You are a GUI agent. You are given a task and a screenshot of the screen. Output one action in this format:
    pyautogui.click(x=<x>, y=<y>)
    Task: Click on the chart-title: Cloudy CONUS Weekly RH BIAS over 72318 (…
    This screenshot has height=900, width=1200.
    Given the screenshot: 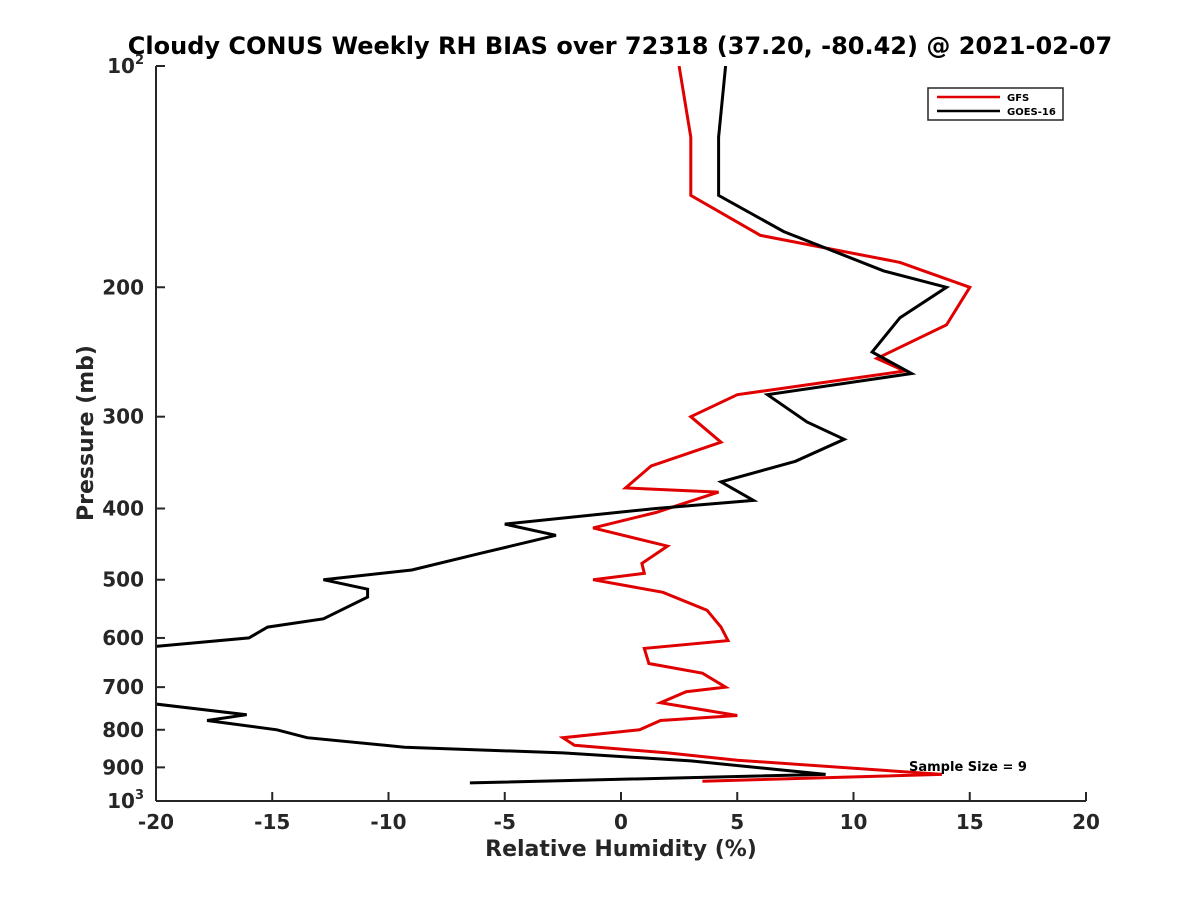 What is the action you would take?
    pyautogui.click(x=620, y=46)
    